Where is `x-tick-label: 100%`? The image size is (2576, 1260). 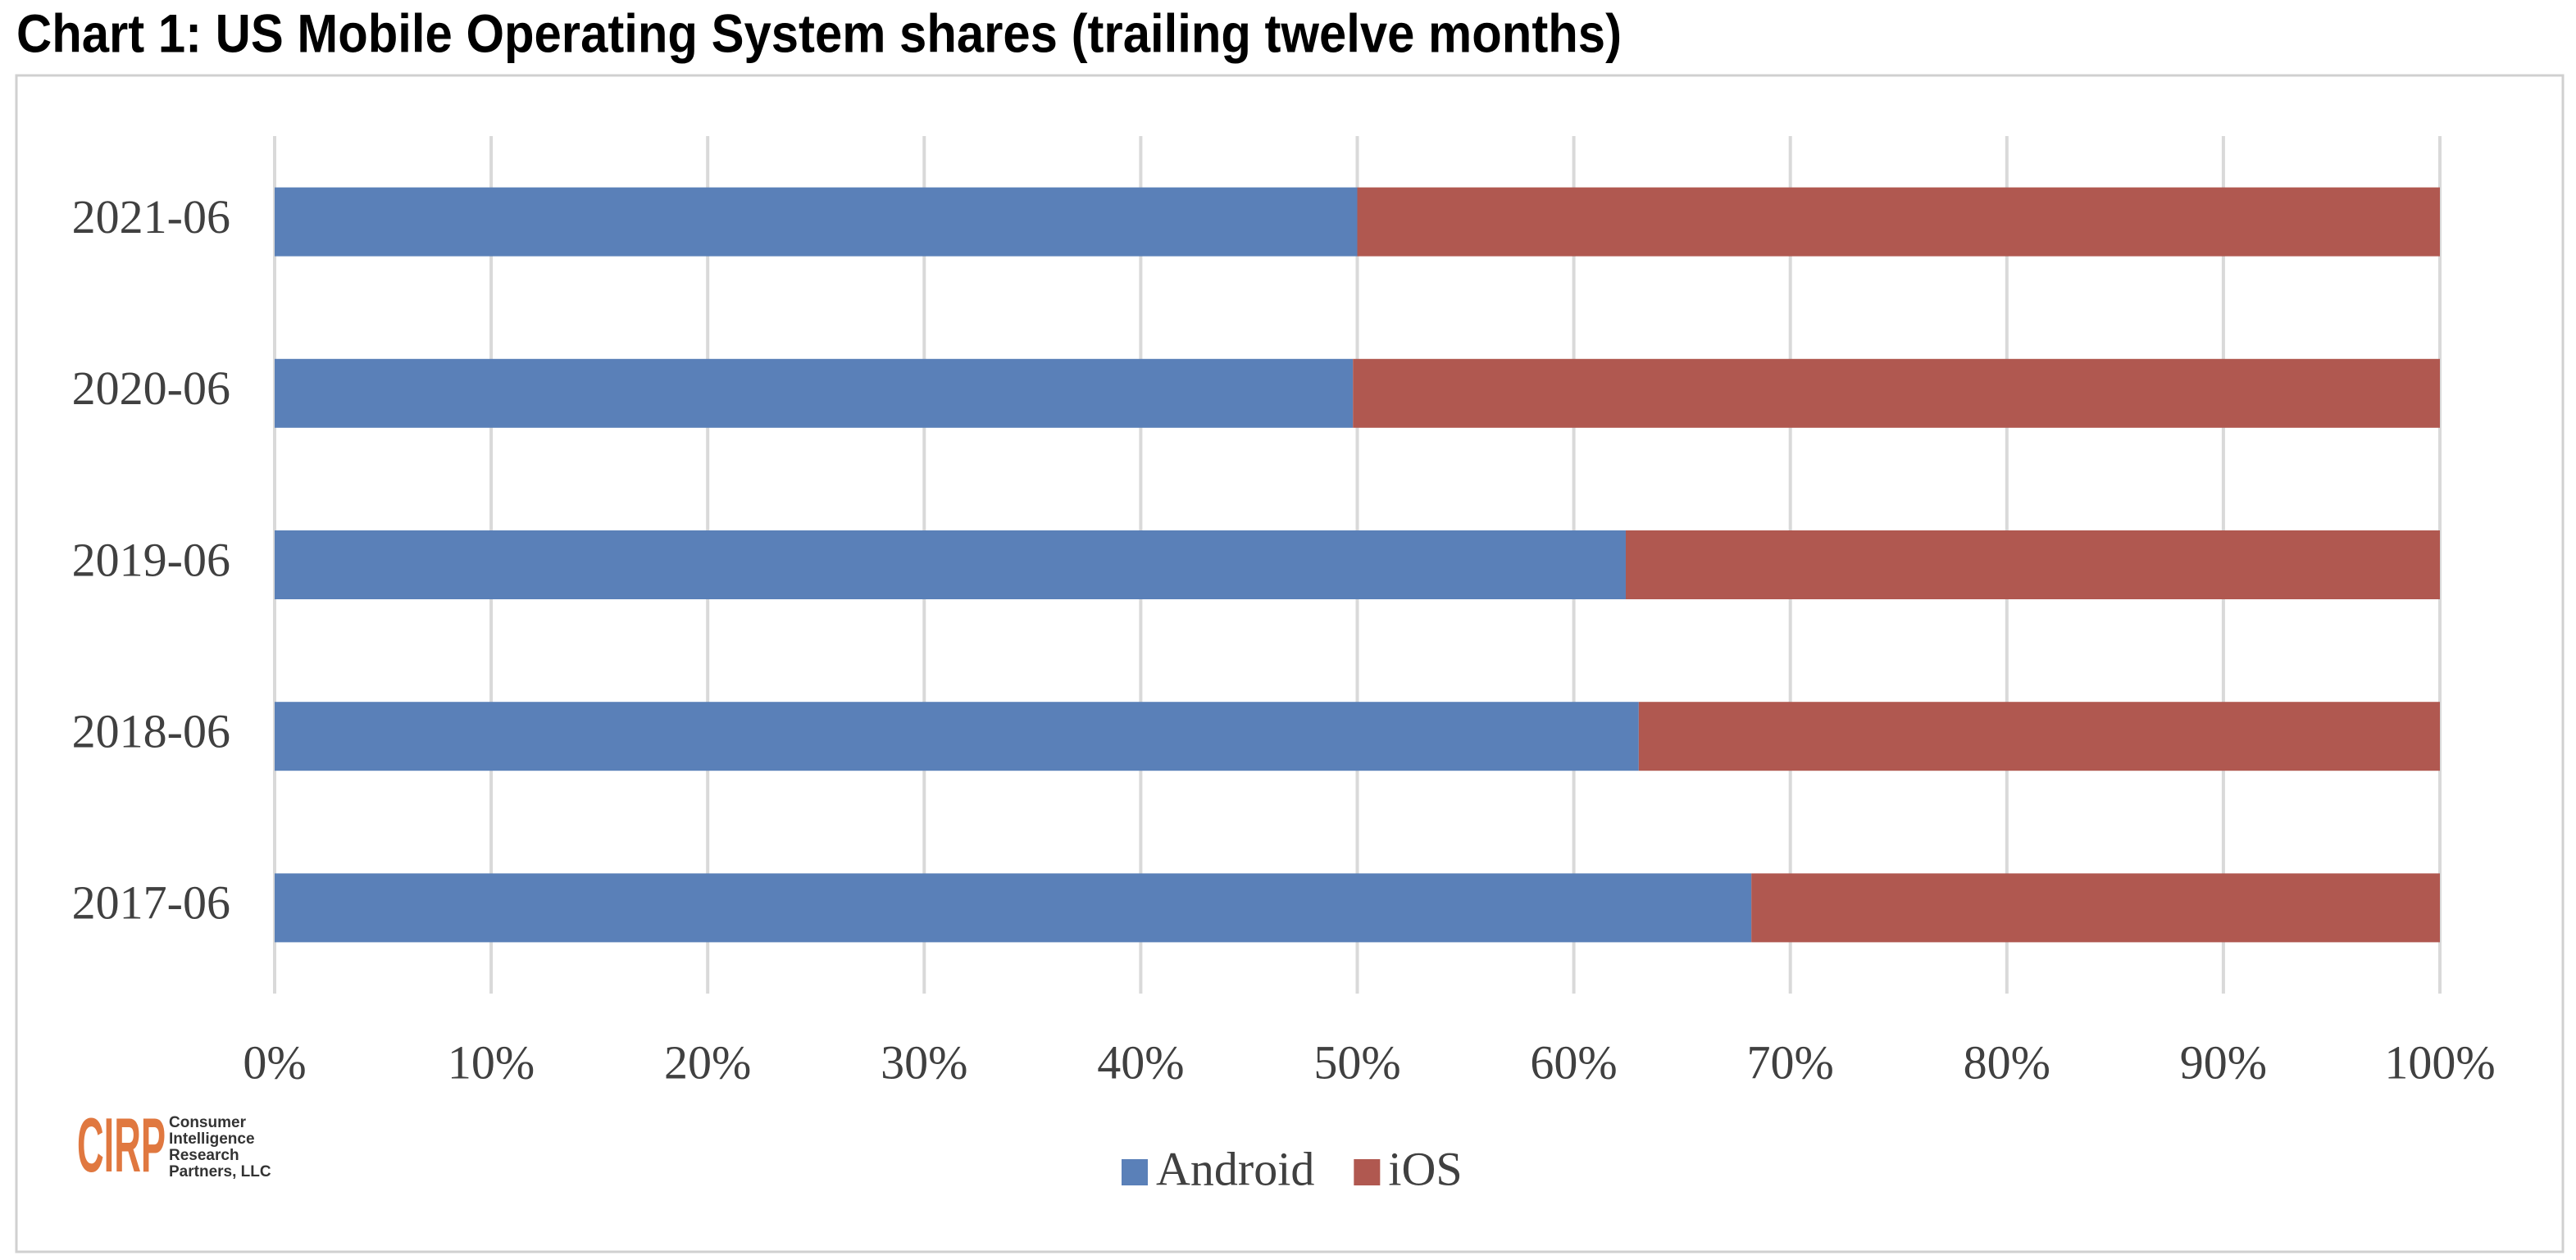
x-tick-label: 100% is located at coordinates (2439, 1062).